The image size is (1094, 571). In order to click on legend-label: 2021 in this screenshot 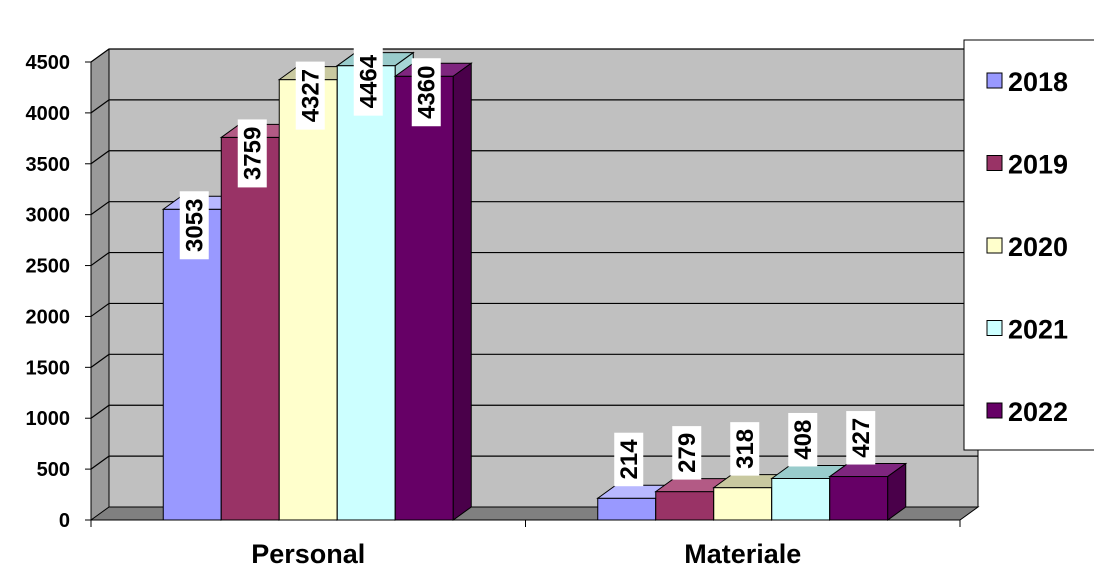, I will do `click(1038, 330)`.